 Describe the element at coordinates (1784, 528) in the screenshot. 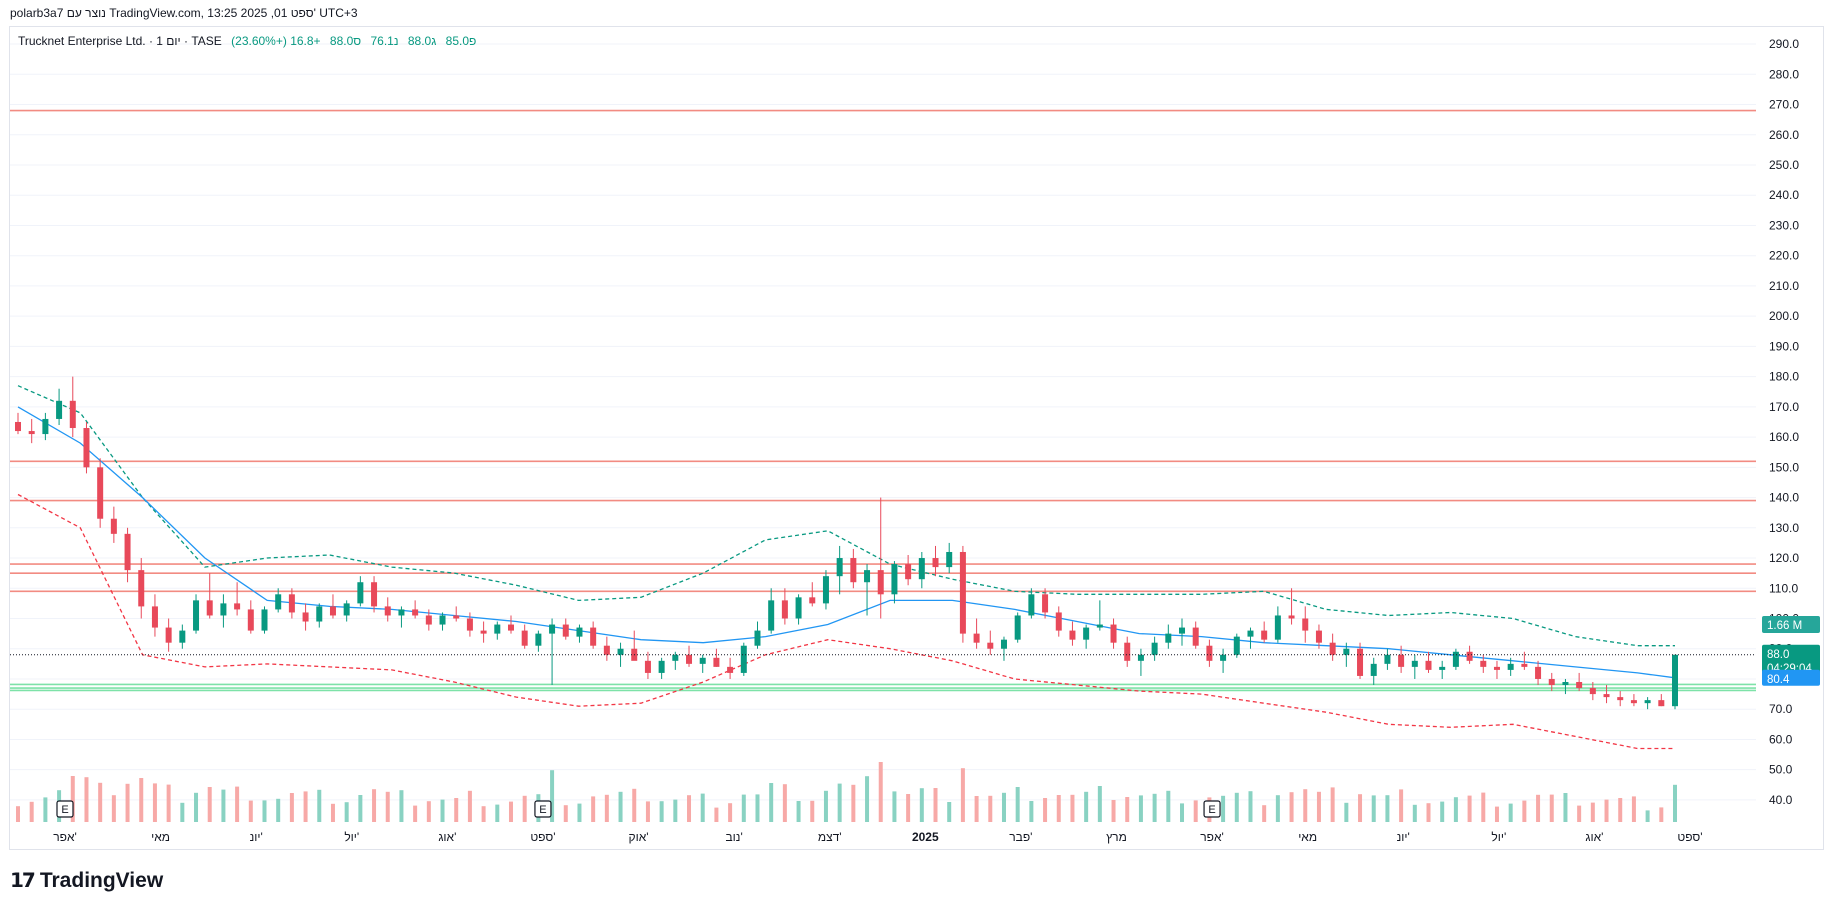

I see `y-tick-label: 130.0` at that location.